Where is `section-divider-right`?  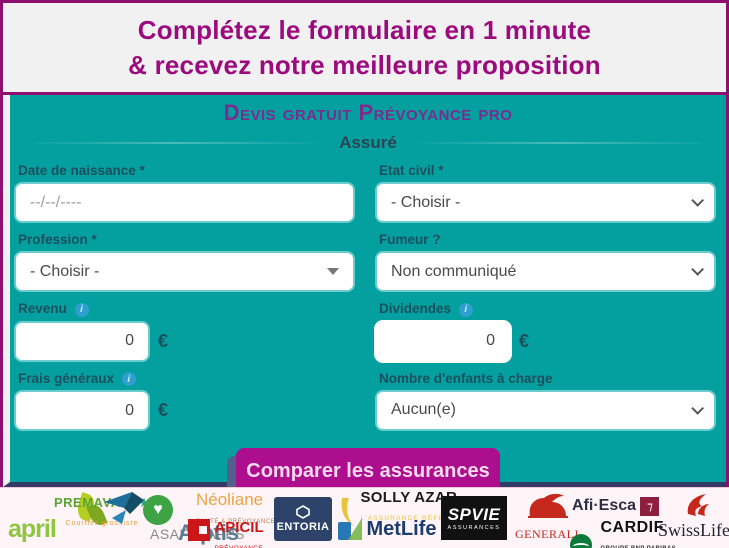 section-divider-right is located at coordinates (561, 143).